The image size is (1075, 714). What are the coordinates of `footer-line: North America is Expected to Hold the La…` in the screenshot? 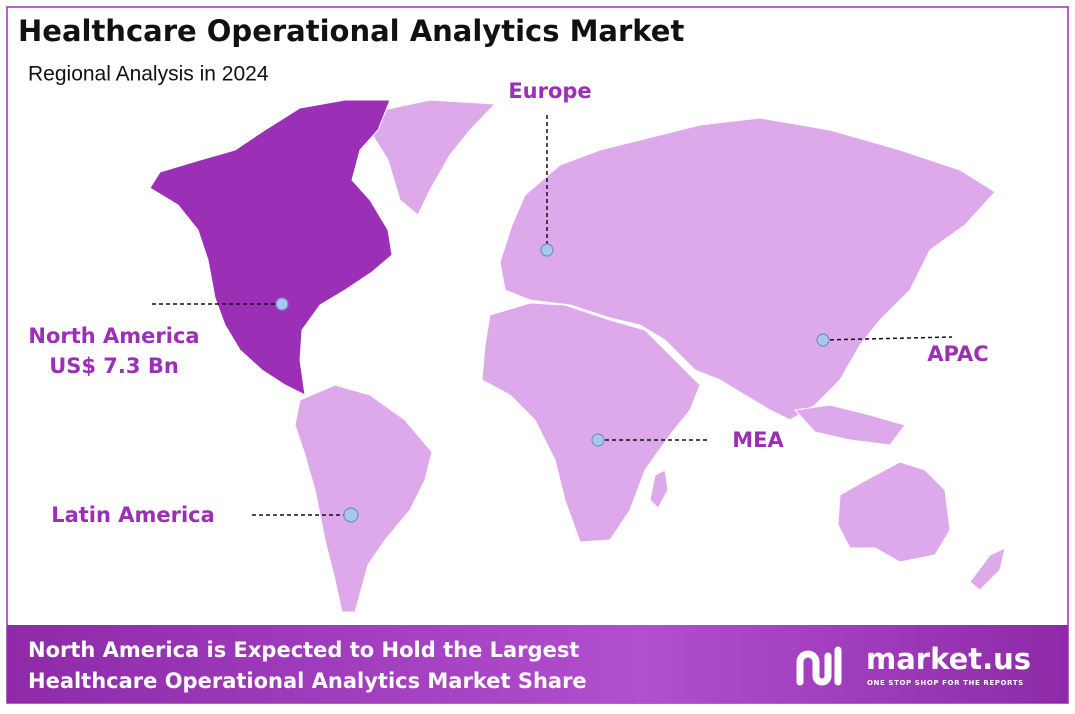 It's located at (303, 650).